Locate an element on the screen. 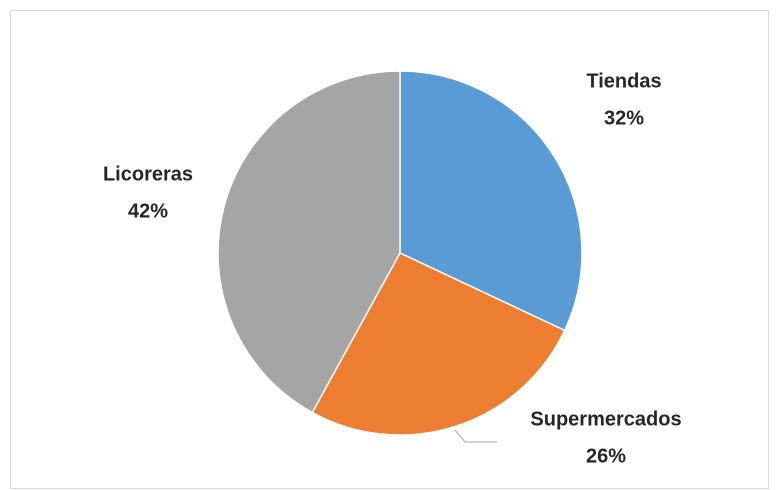 This screenshot has width=780, height=490. pie-slice is located at coordinates (491, 201).